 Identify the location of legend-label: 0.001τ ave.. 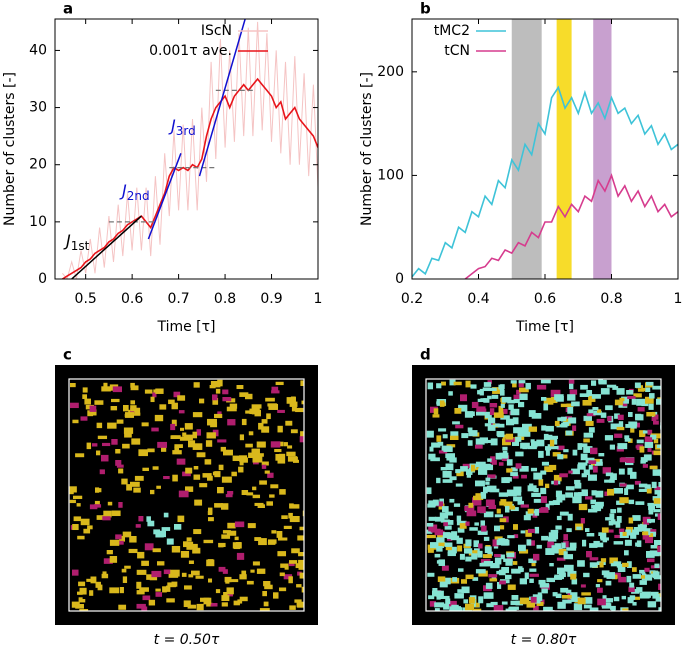
(190, 51).